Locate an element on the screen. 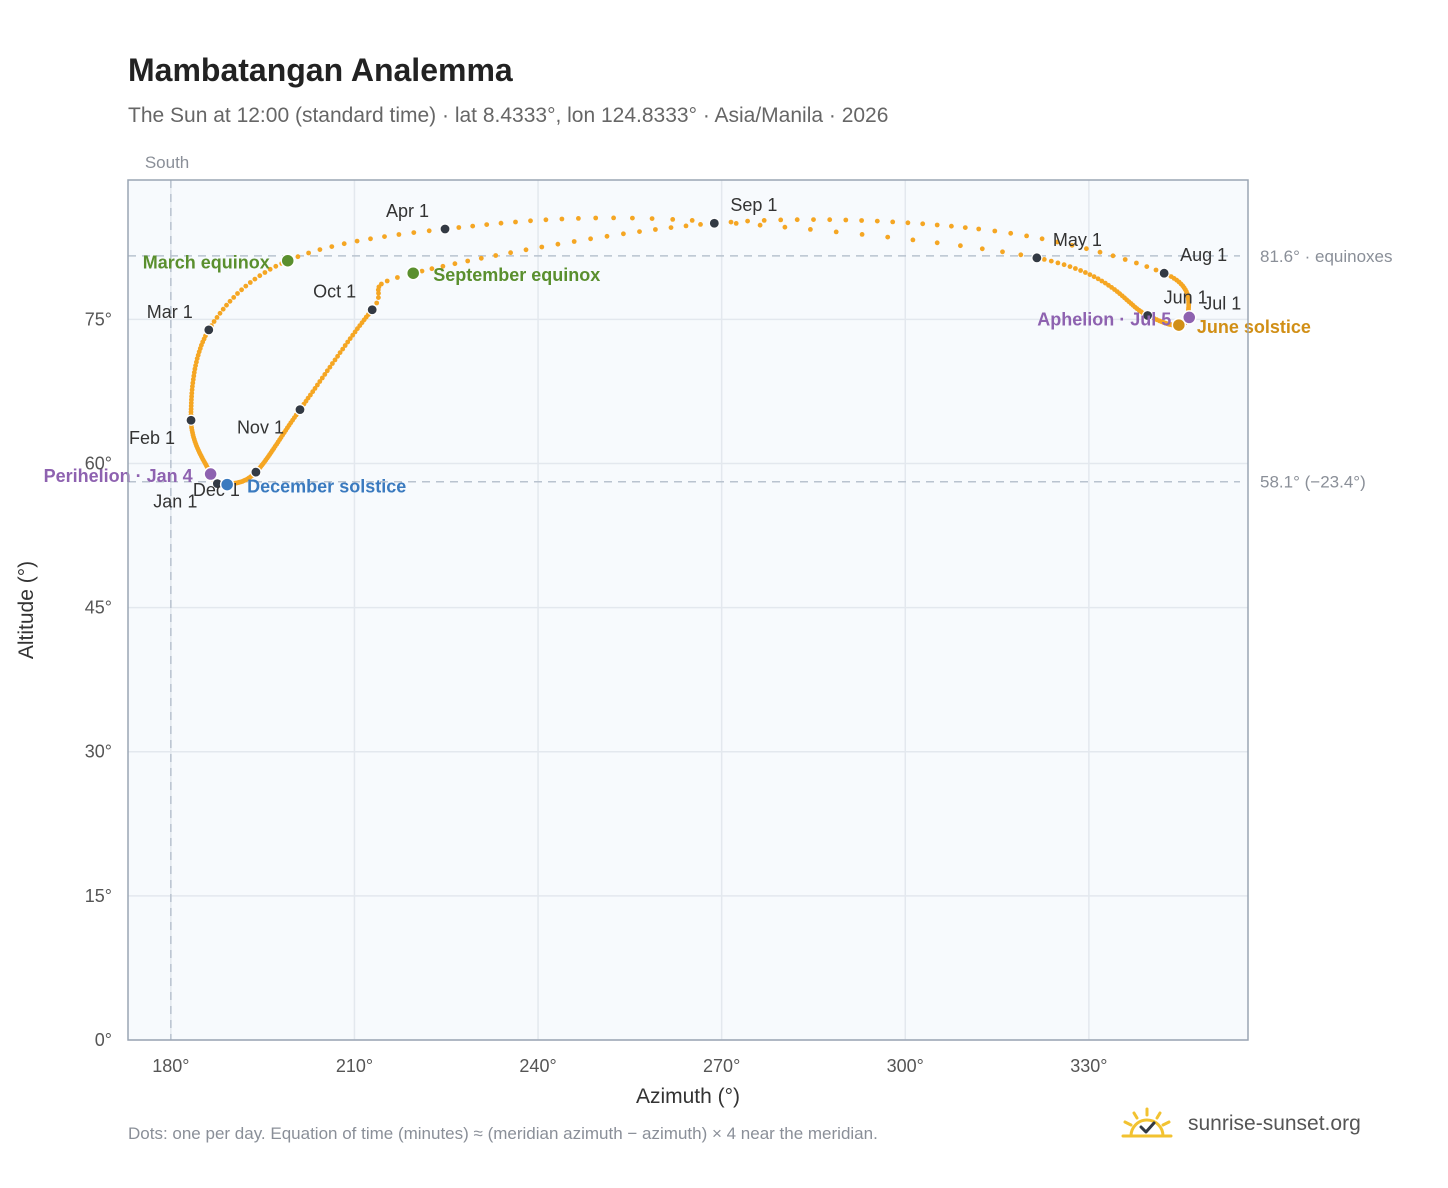 This screenshot has width=1448, height=1188. y-tick-label: 60° is located at coordinates (98, 463).